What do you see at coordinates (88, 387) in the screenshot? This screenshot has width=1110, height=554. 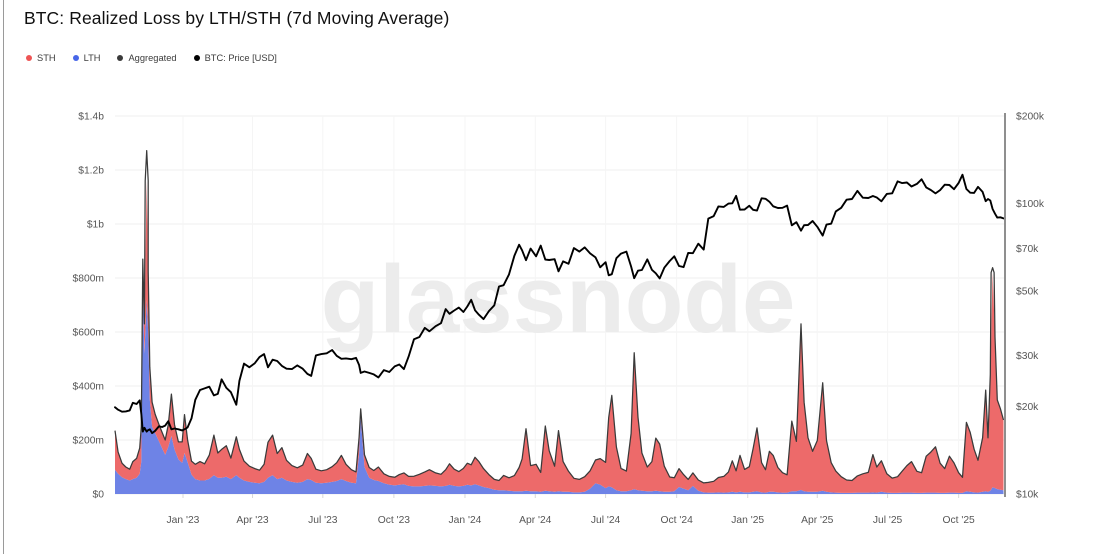 I see `left-axis-tick-label: $400m` at bounding box center [88, 387].